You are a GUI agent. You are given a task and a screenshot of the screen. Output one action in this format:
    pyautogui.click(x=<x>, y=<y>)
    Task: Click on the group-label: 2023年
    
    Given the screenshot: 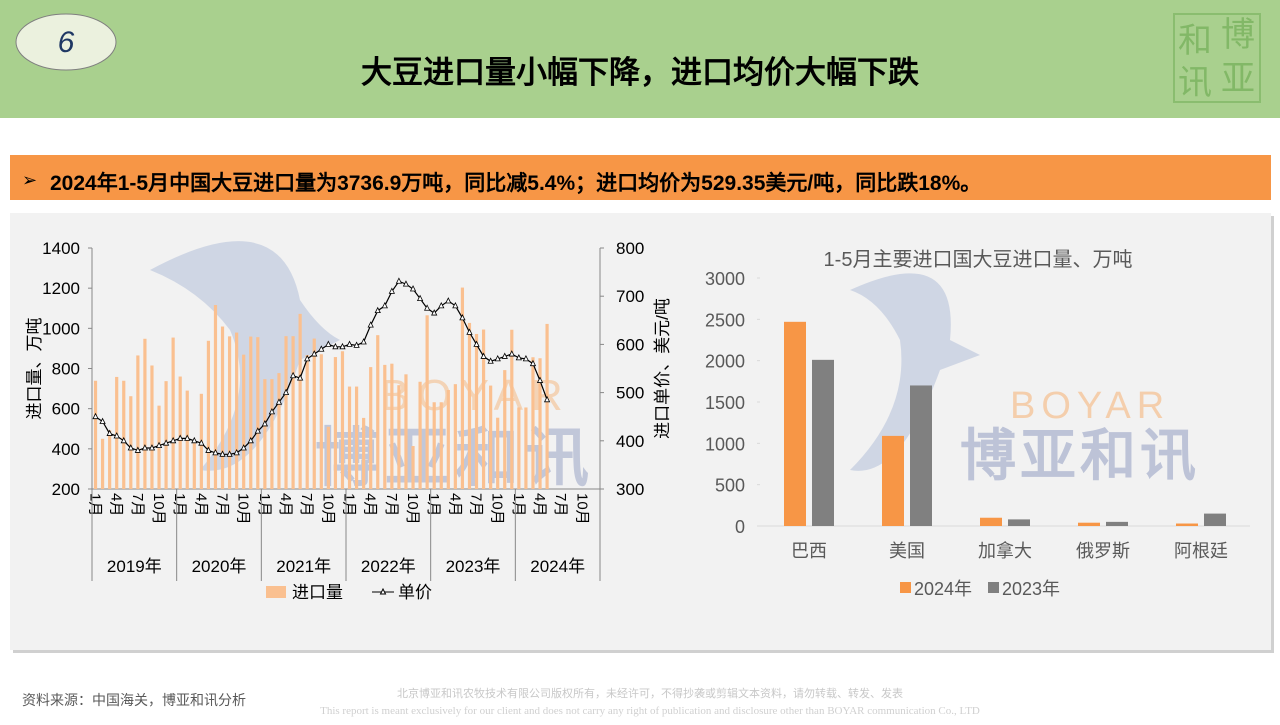 What is the action you would take?
    pyautogui.click(x=473, y=566)
    